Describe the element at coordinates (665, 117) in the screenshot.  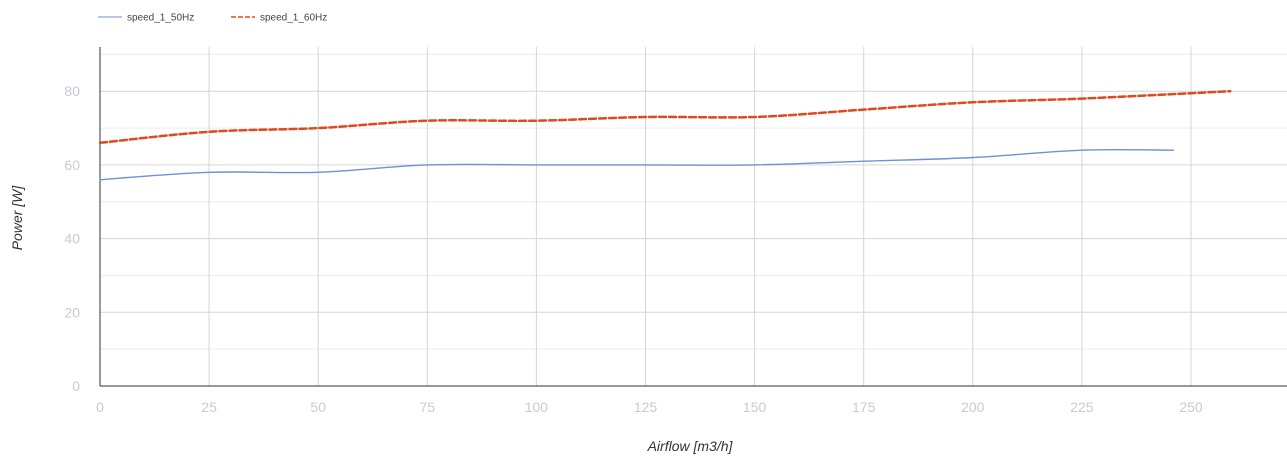
I see `series-2-line` at that location.